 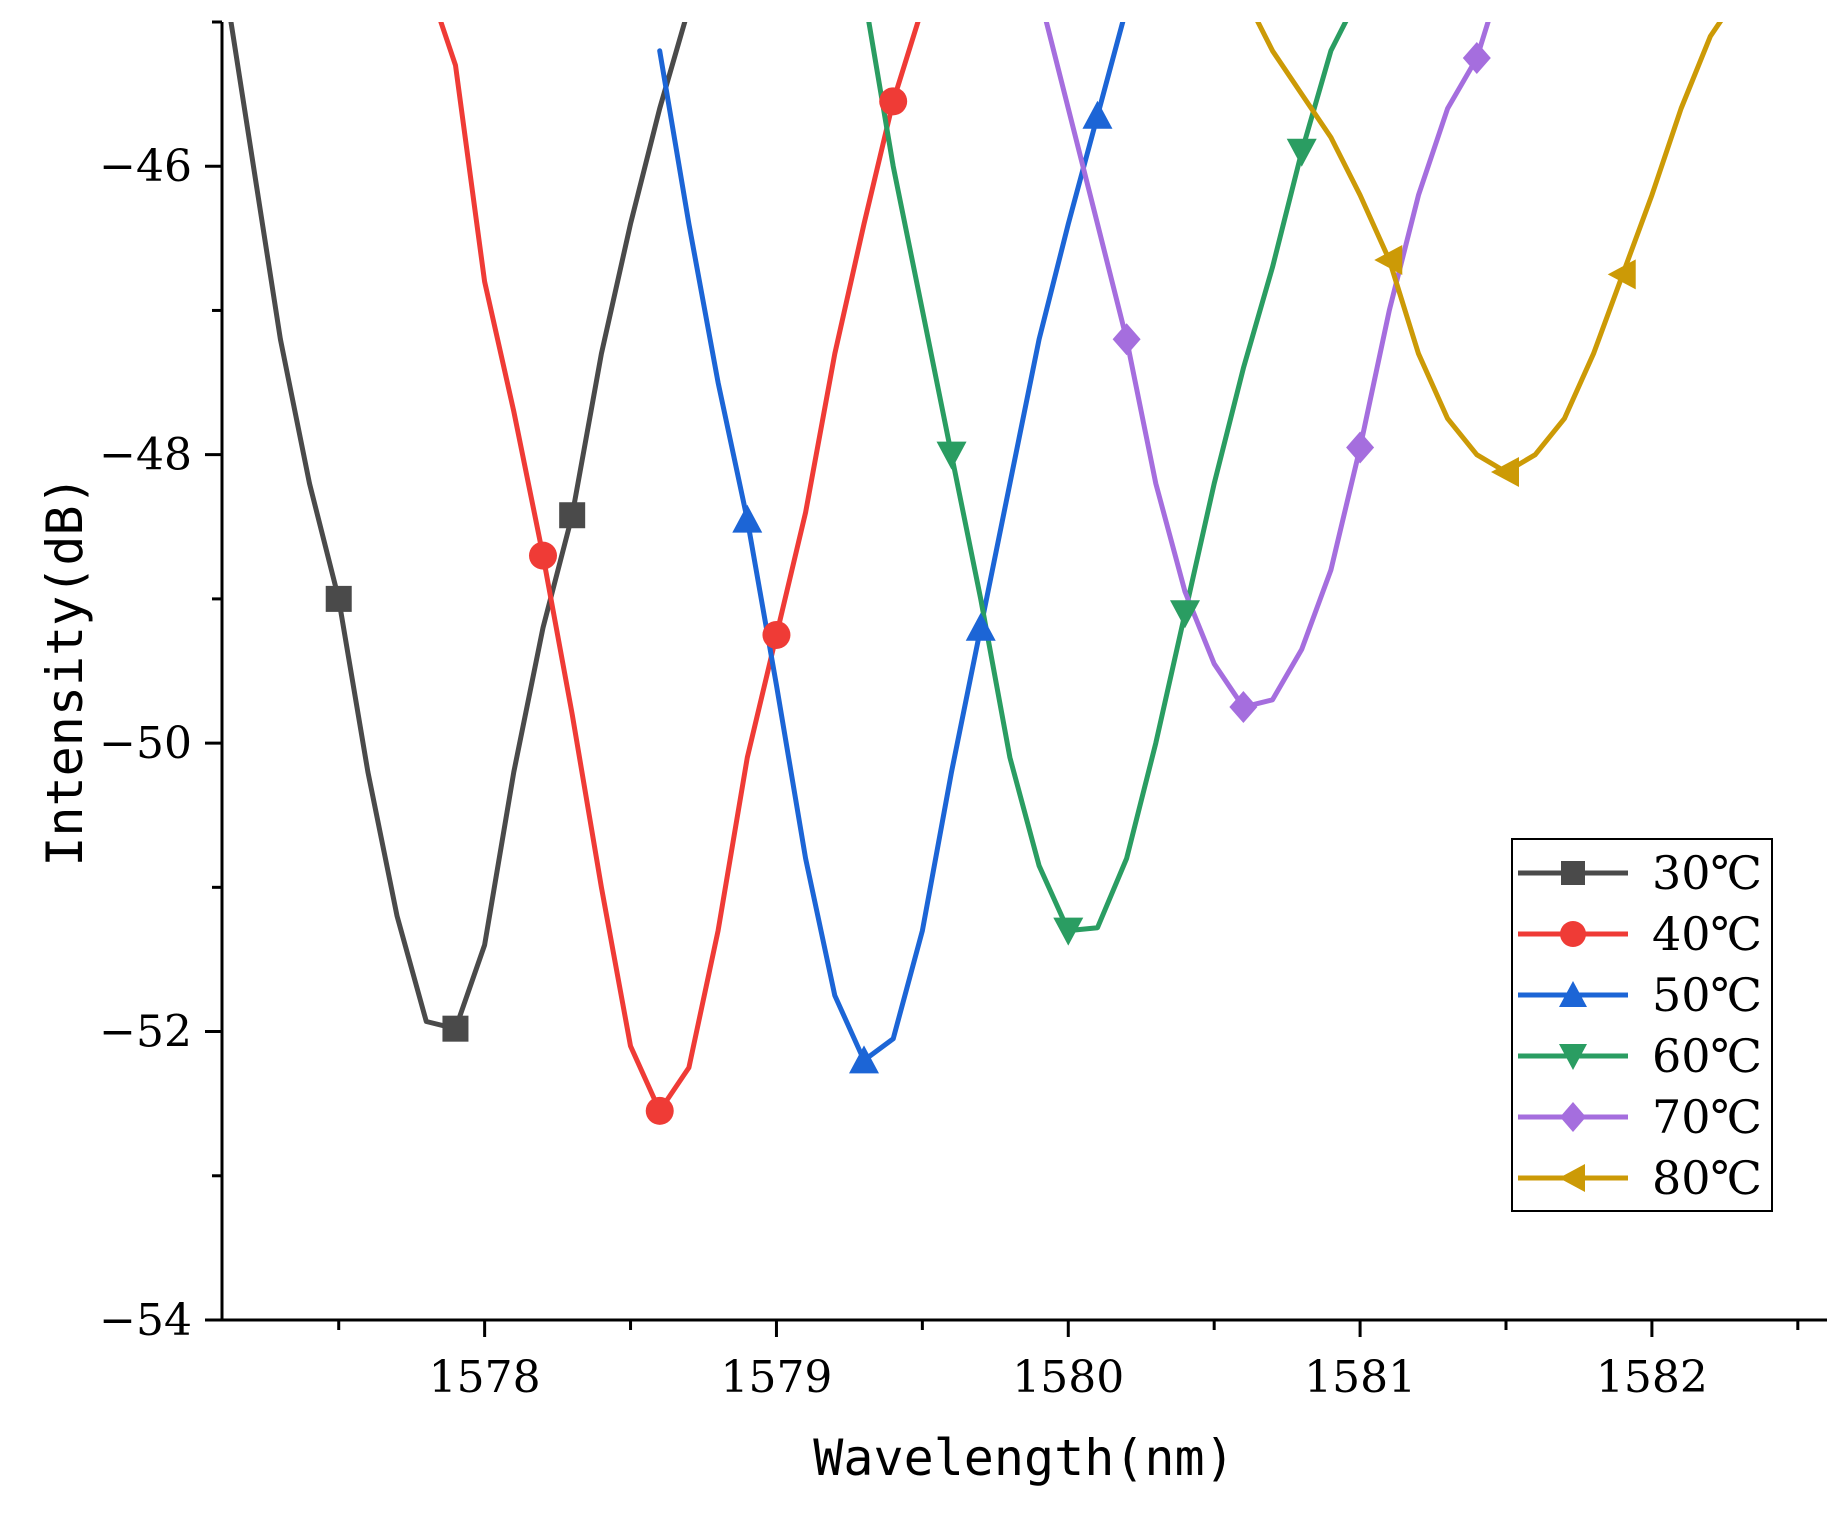 I want to click on legend-label-50: 50℃, so click(x=1707, y=995).